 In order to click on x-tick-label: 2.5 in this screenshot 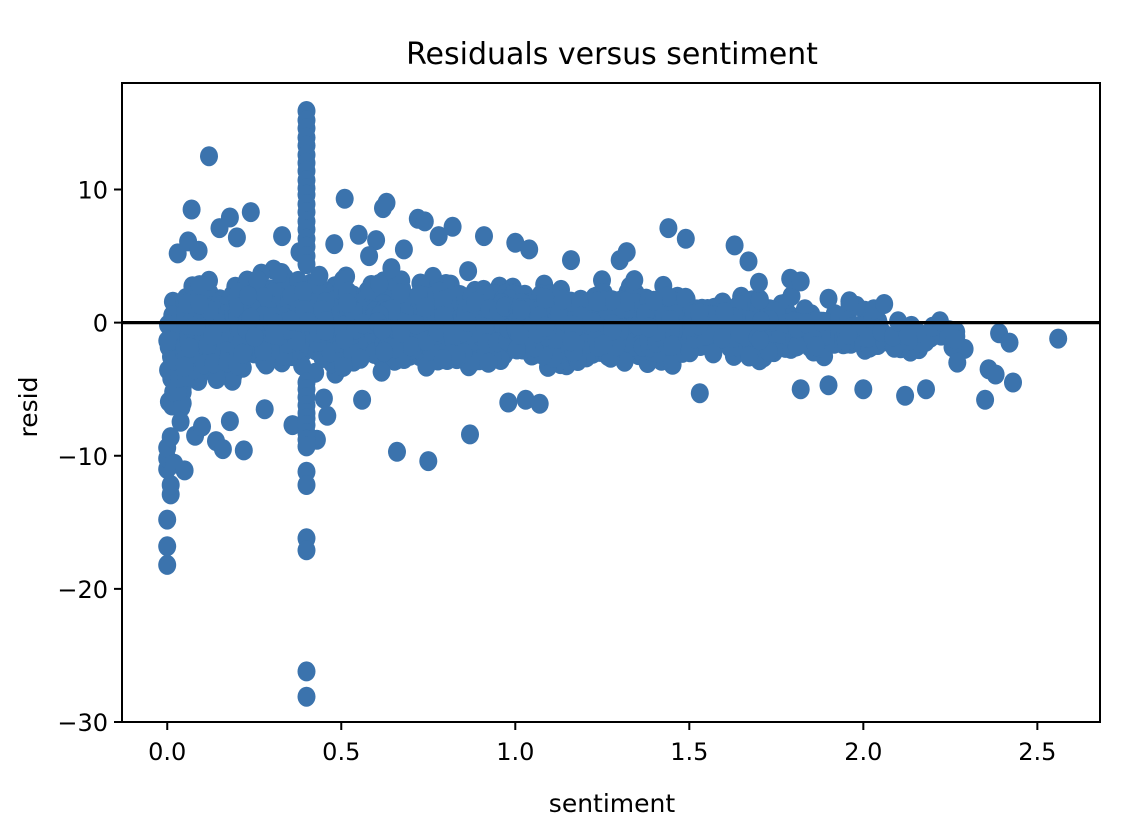, I will do `click(1037, 752)`.